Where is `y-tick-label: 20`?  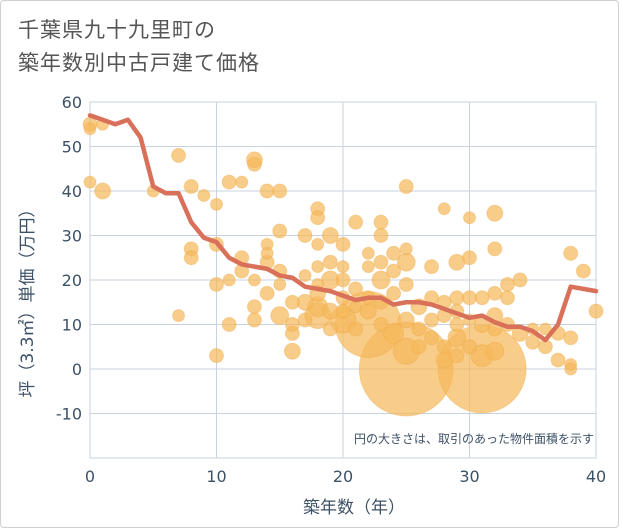 y-tick-label: 20 is located at coordinates (72, 280).